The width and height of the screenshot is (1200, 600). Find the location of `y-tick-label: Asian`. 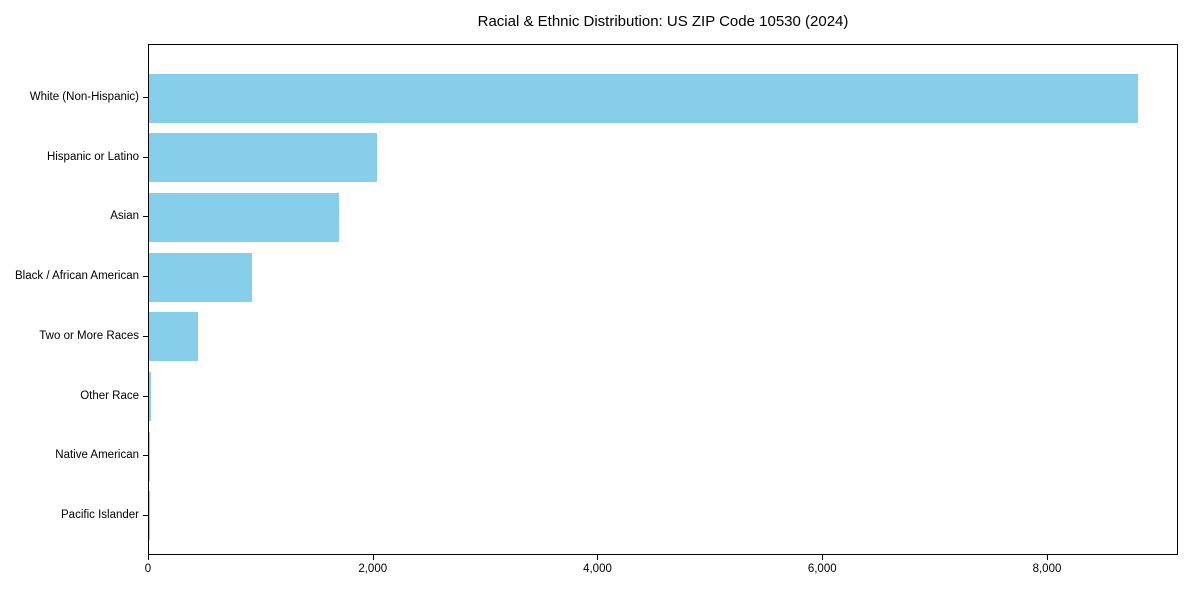

y-tick-label: Asian is located at coordinates (124, 216).